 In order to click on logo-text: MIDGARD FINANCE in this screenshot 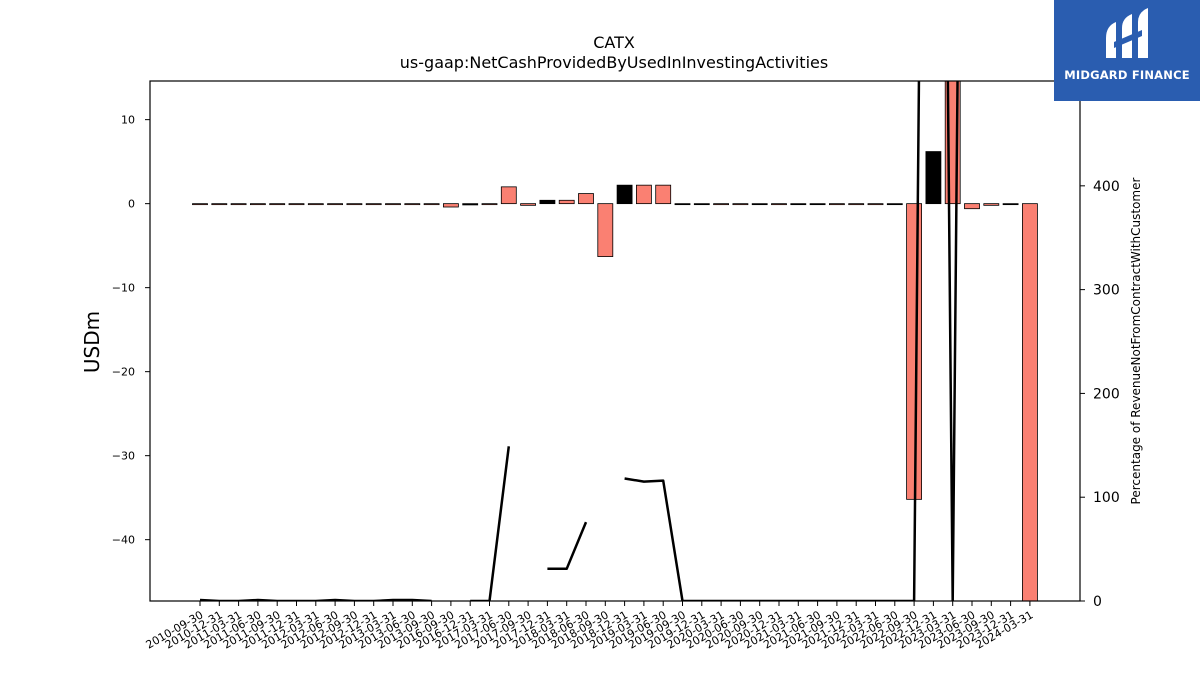, I will do `click(1127, 75)`.